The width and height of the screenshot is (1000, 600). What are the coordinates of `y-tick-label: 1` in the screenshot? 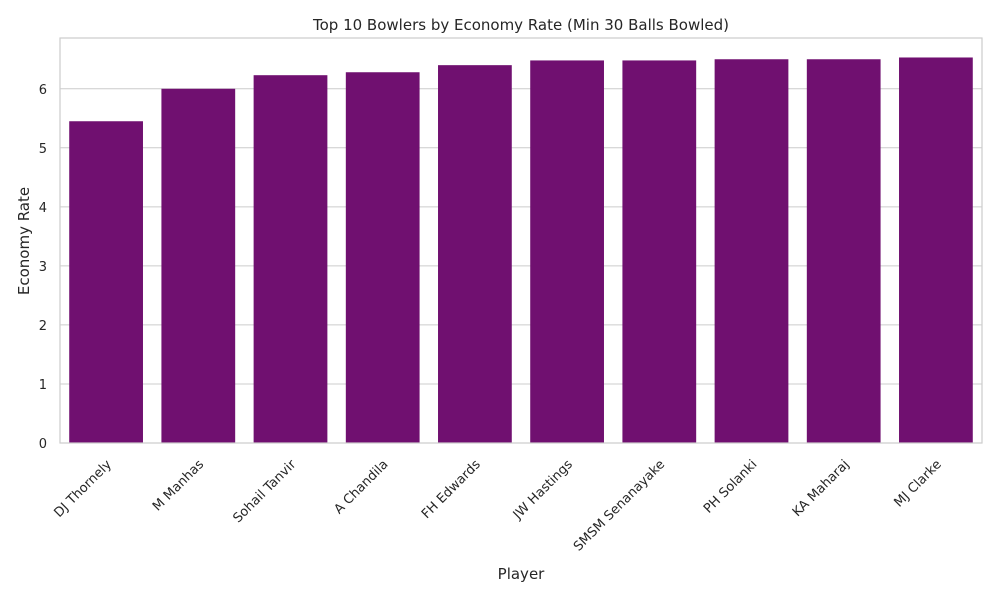 It's located at (43, 385).